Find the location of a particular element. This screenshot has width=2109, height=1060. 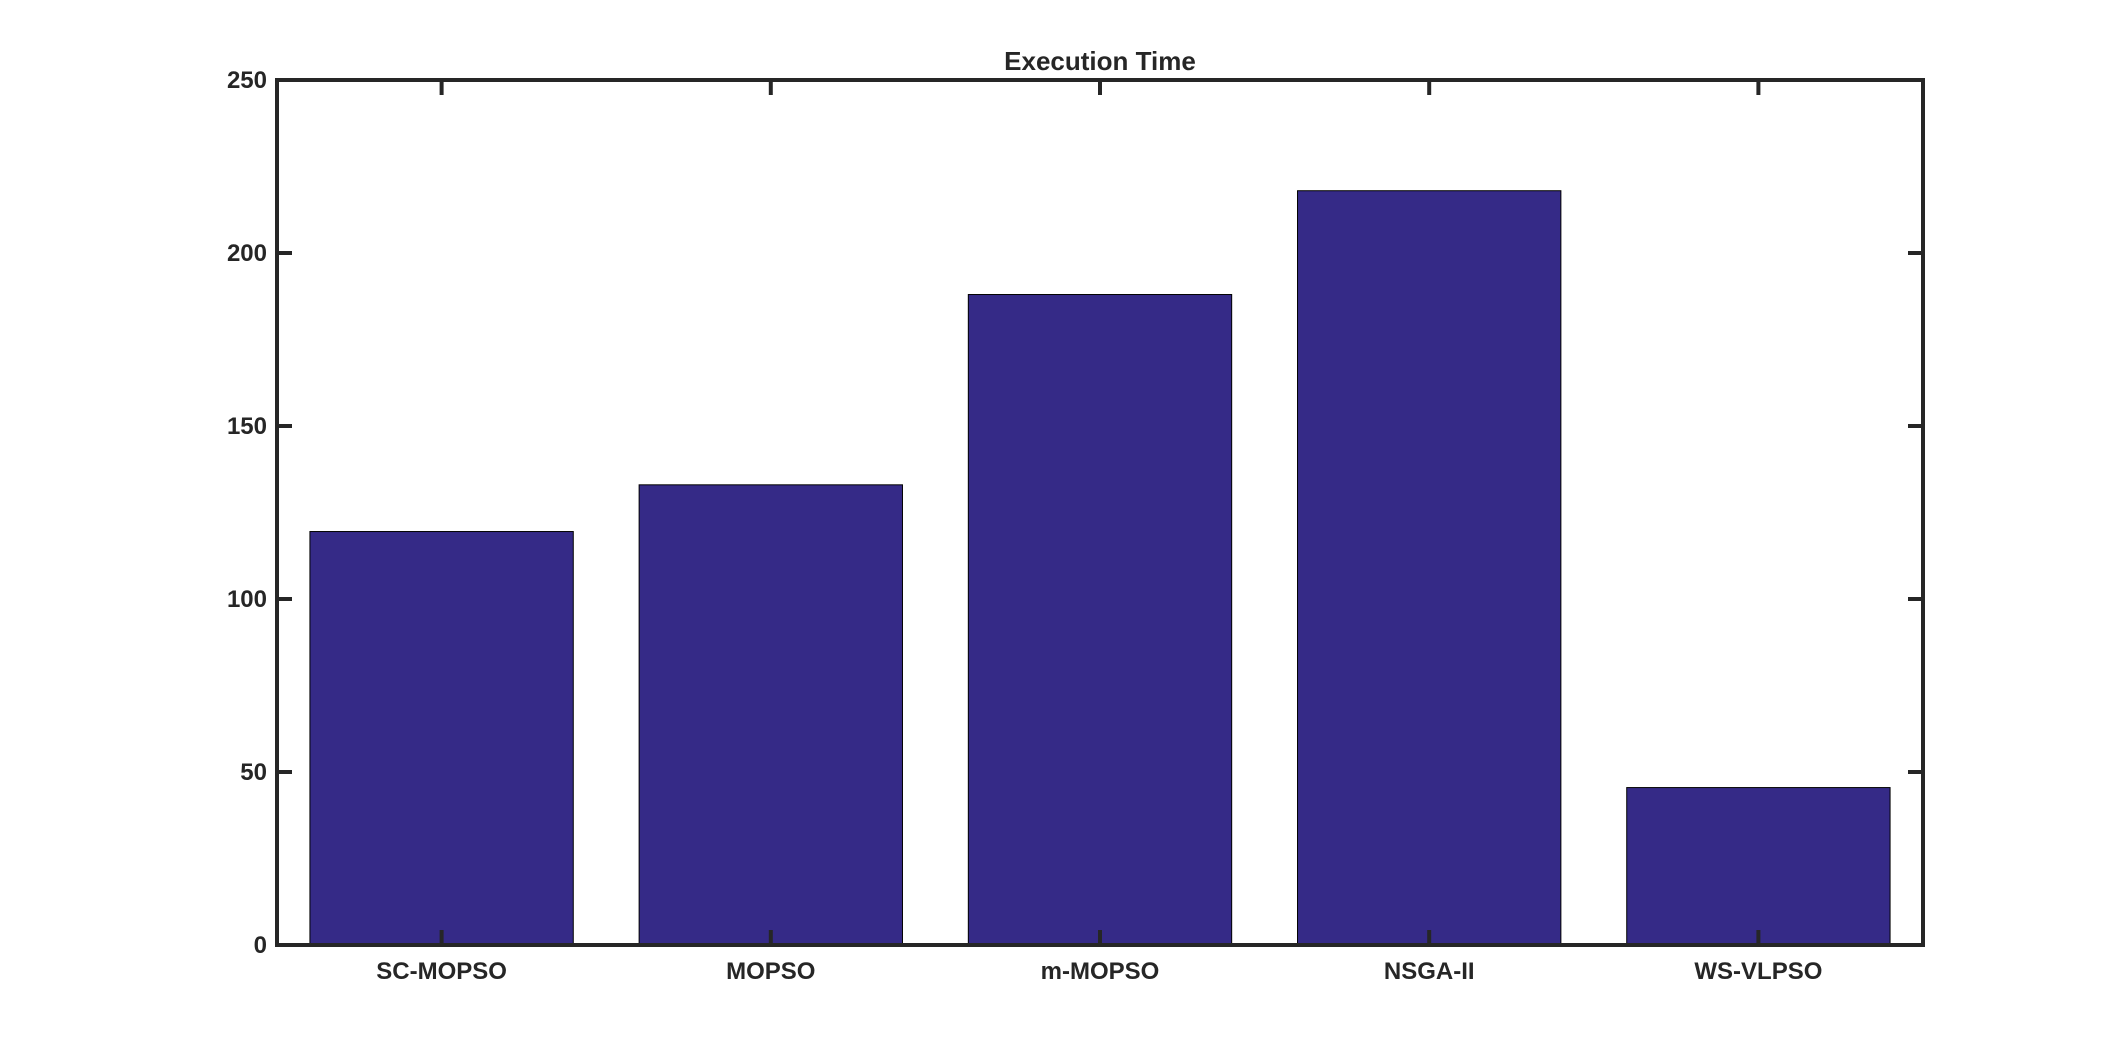

x-tick-label: SC-MOPSO is located at coordinates (441, 971).